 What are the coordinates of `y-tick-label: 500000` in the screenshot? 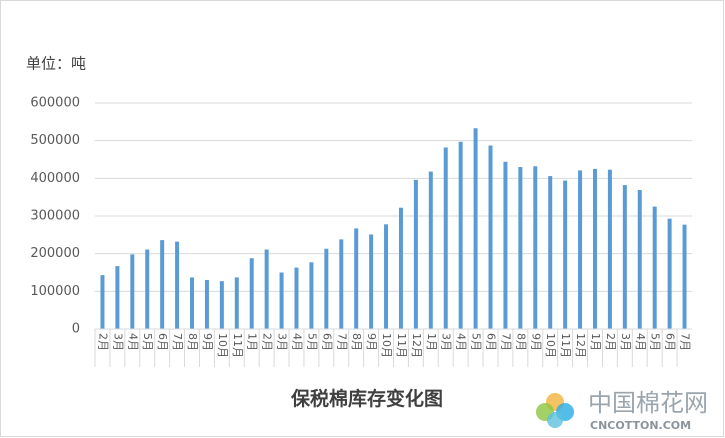 It's located at (55, 140).